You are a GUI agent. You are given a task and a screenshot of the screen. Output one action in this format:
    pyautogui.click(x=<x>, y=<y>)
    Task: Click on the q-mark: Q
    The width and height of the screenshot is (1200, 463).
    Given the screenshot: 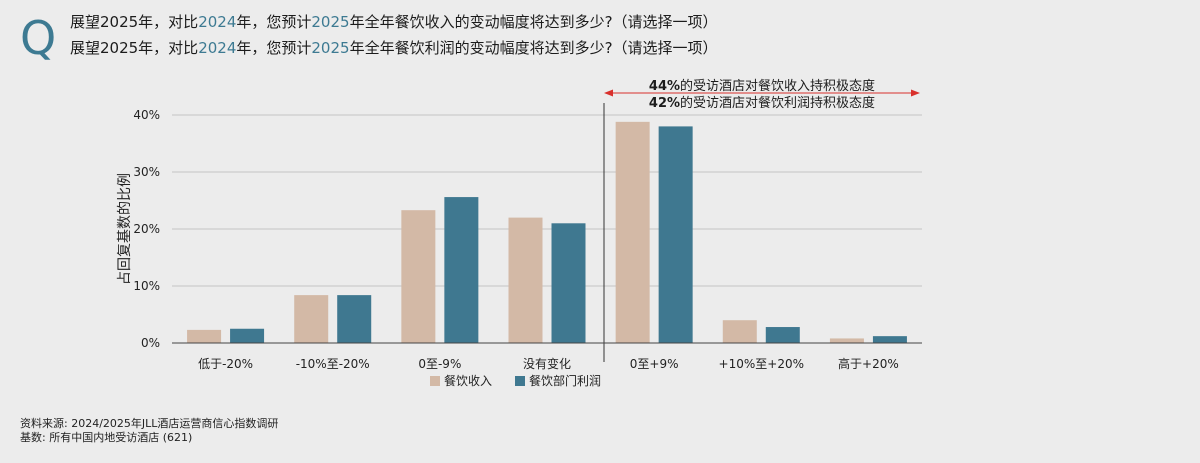 What is the action you would take?
    pyautogui.click(x=38, y=38)
    